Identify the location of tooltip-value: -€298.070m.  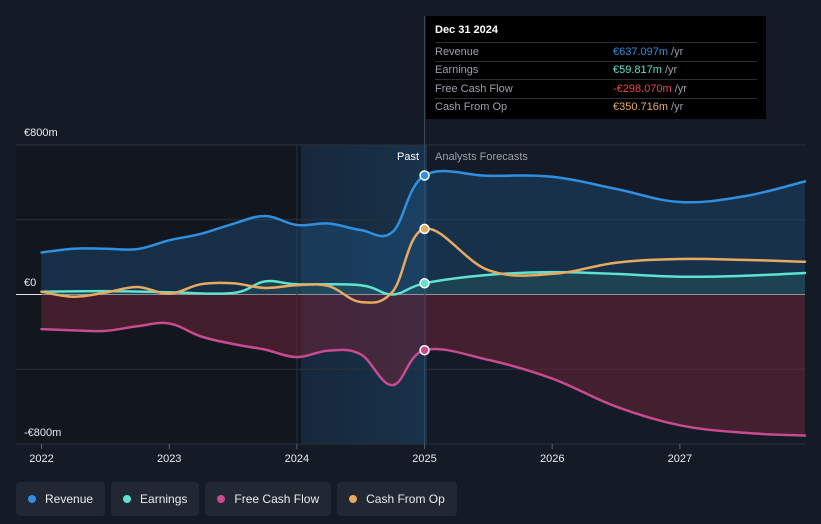
(642, 88).